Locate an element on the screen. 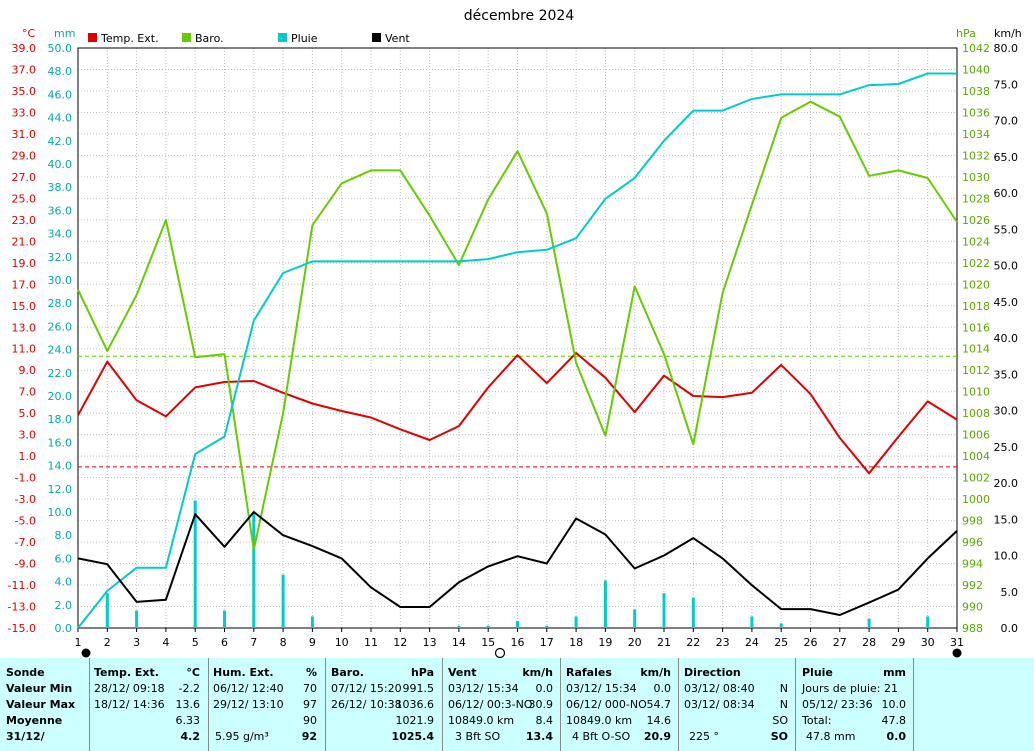 The image size is (1034, 751). legend-label-temp: Temp. Ext. is located at coordinates (129, 38).